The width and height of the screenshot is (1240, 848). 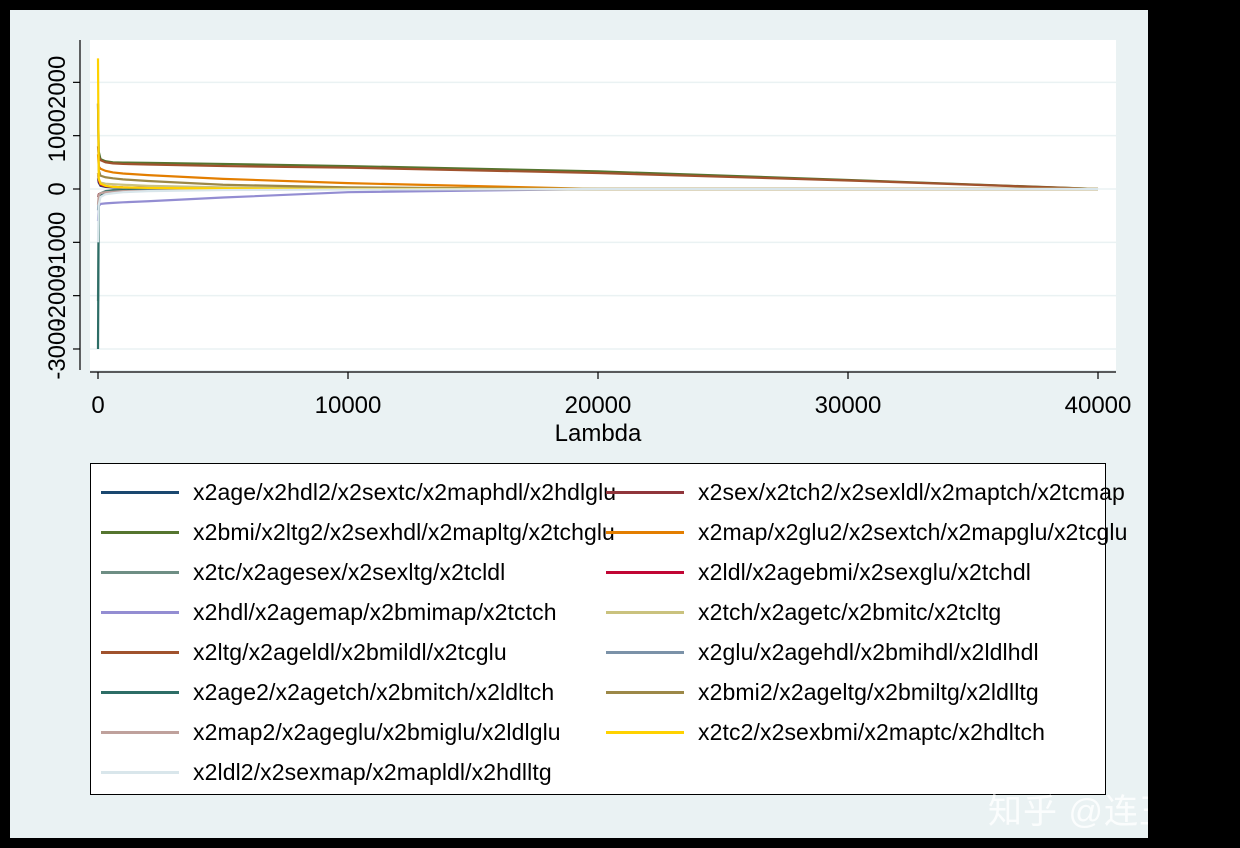 I want to click on legend-item: x2map2/x2ageglu/x2bmiglu/x2ldlglu, so click(x=331, y=732).